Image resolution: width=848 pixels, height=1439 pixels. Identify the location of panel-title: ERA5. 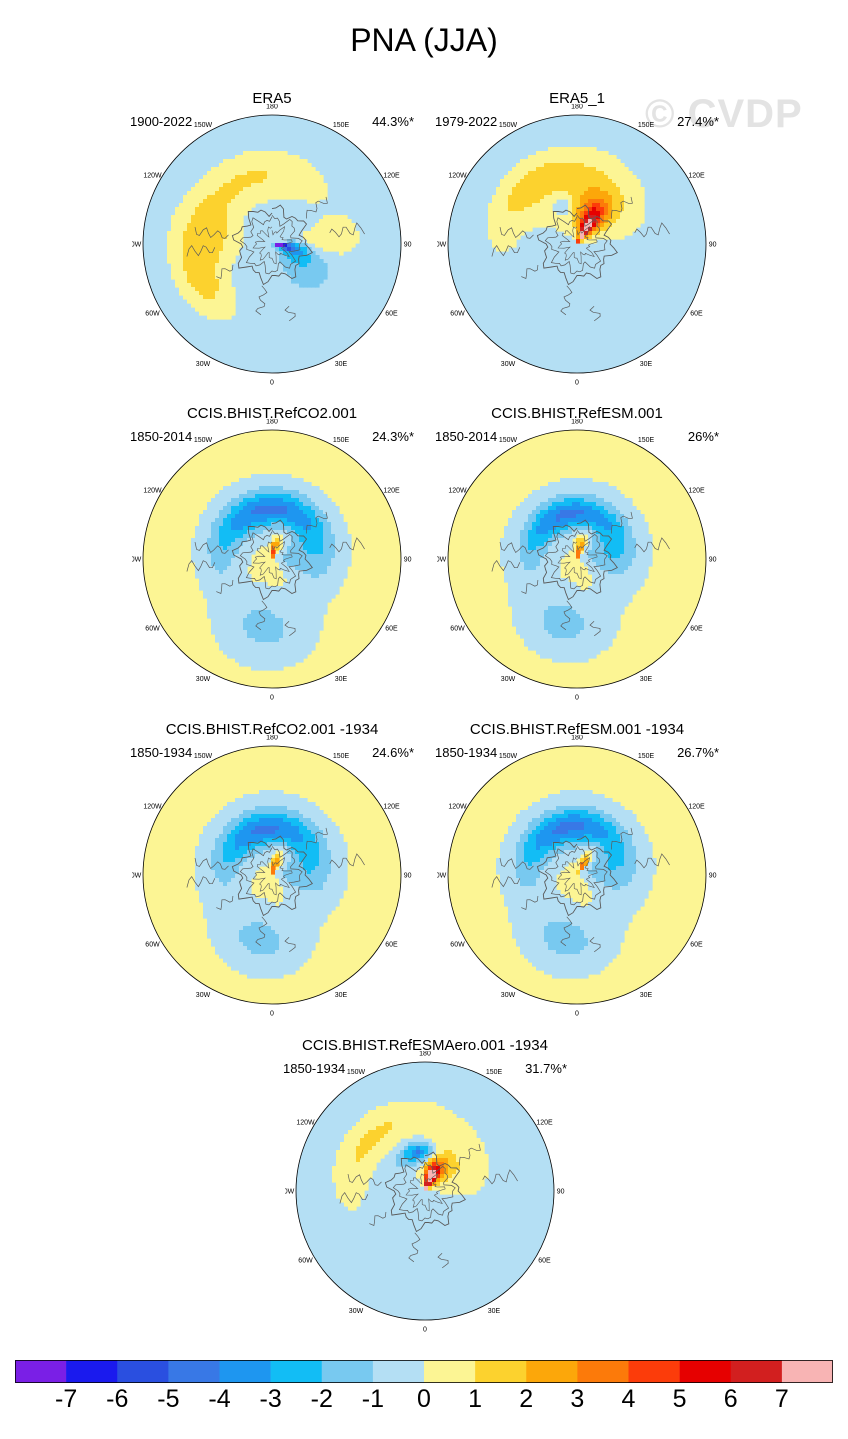
(272, 98).